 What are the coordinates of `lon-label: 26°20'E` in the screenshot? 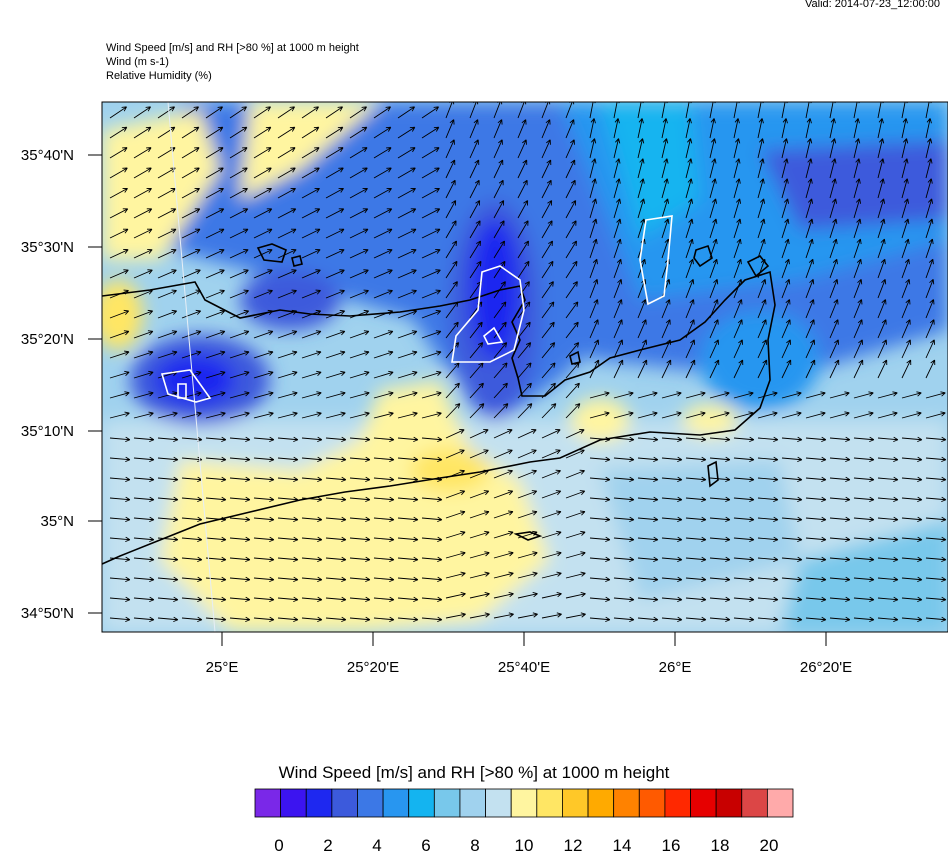 It's located at (826, 667).